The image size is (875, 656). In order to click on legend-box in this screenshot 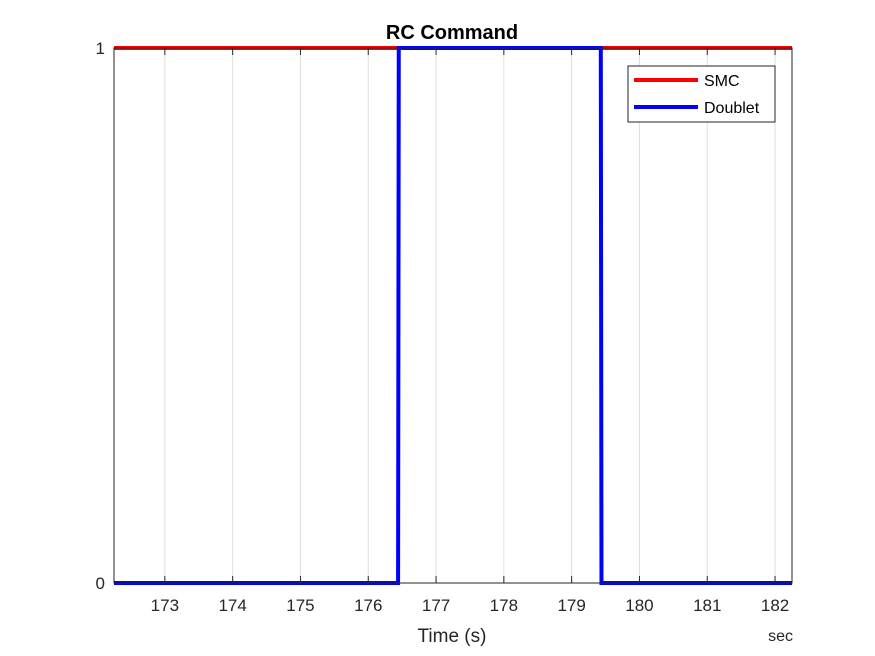, I will do `click(701, 94)`.